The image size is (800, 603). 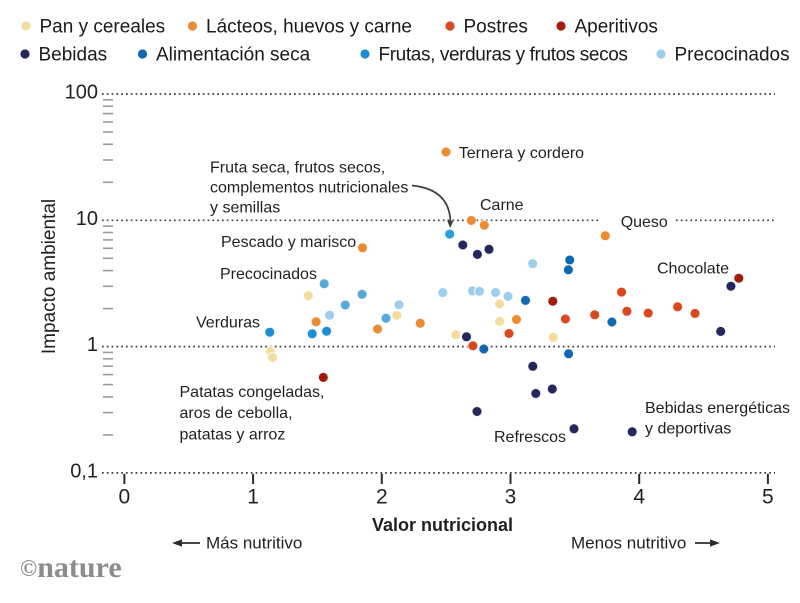 What do you see at coordinates (530, 437) in the screenshot?
I see `svg-text: Refrescos` at bounding box center [530, 437].